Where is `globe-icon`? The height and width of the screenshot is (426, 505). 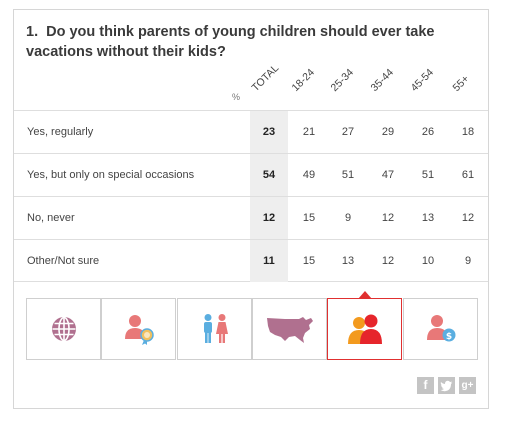 globe-icon is located at coordinates (63, 329).